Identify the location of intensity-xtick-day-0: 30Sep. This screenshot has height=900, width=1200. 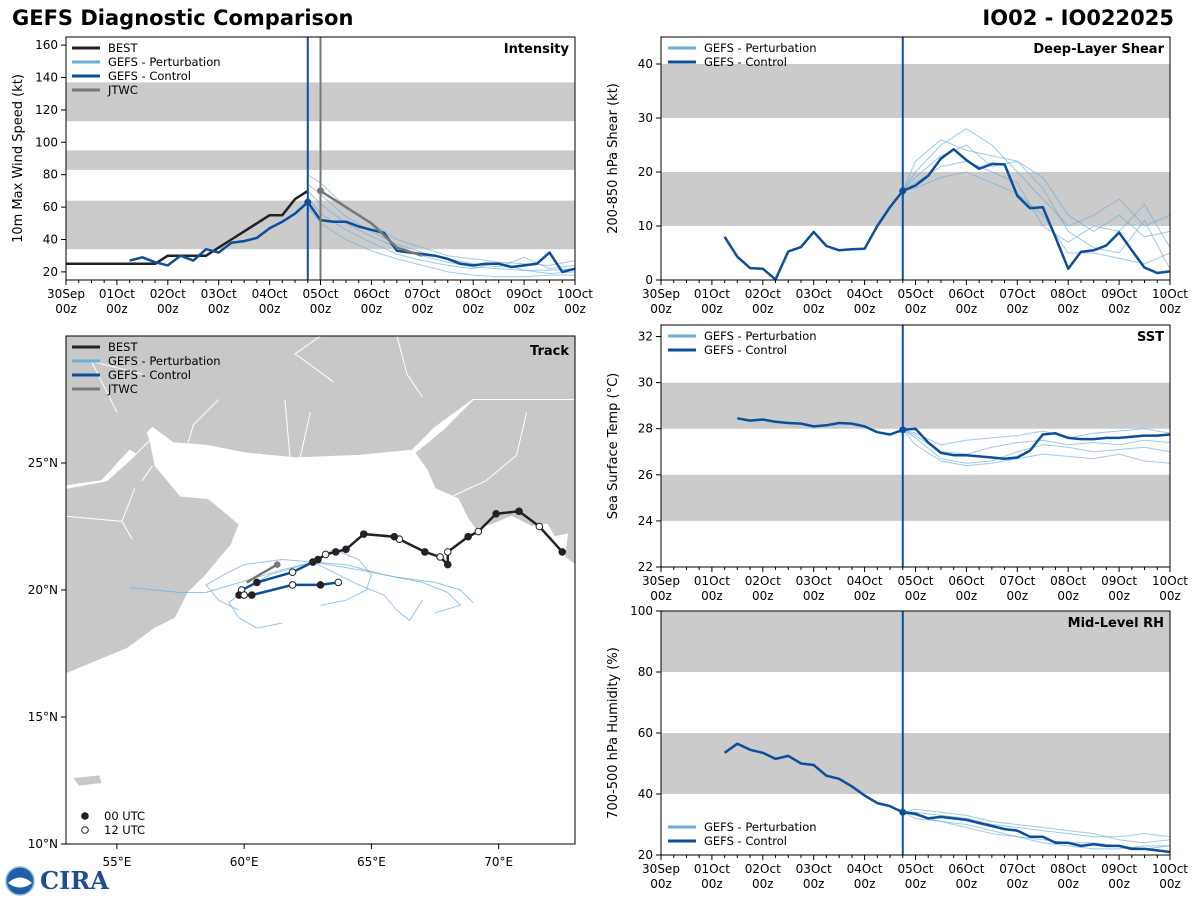
(66, 294).